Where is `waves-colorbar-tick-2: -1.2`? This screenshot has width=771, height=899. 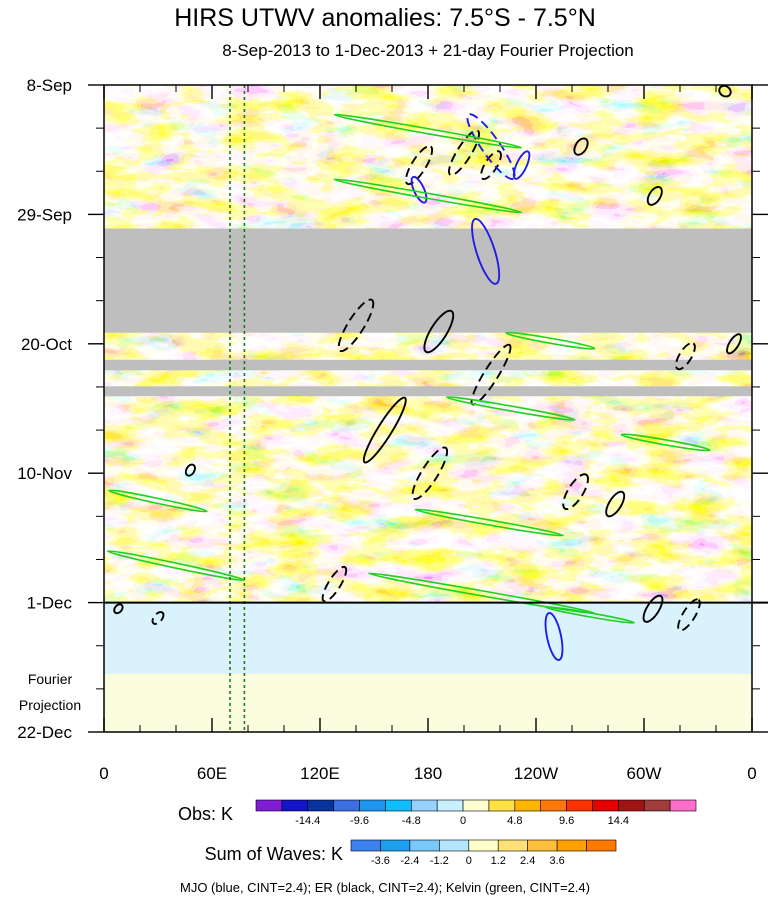 waves-colorbar-tick-2: -1.2 is located at coordinates (439, 861).